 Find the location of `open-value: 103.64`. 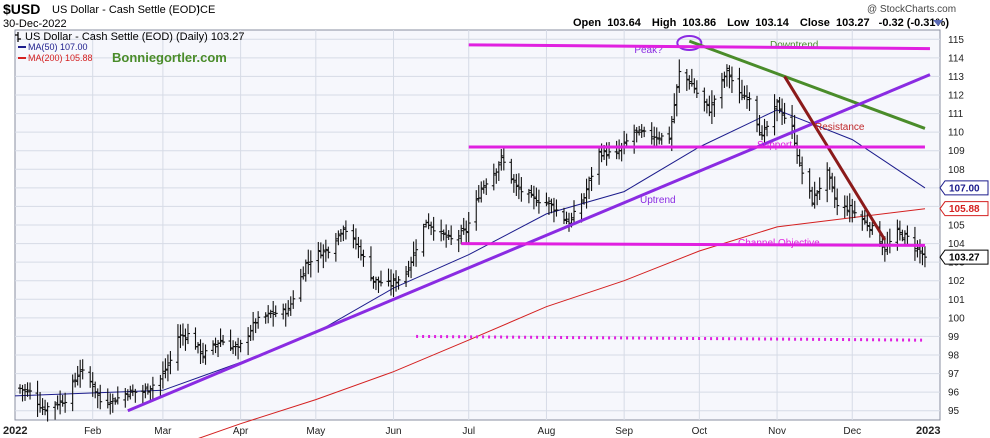

open-value: 103.64 is located at coordinates (624, 23).